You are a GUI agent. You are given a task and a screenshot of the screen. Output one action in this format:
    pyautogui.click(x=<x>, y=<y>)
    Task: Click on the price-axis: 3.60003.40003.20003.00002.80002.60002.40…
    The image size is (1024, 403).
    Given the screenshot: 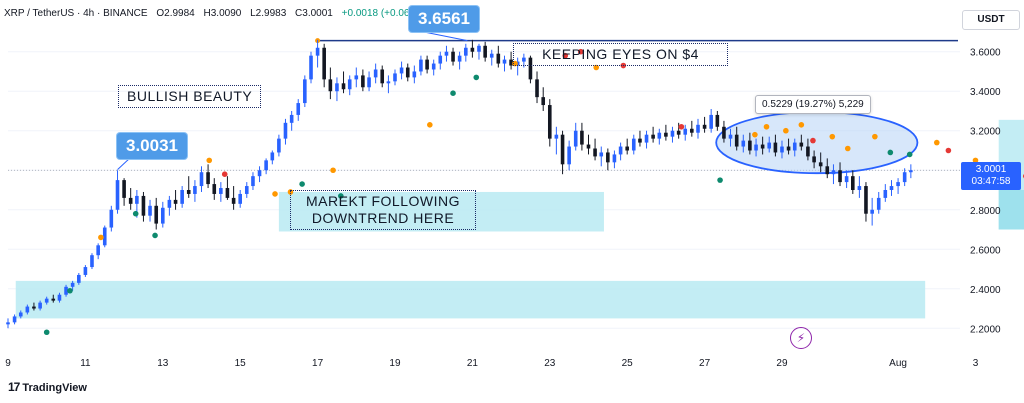 What is the action you would take?
    pyautogui.click(x=985, y=192)
    